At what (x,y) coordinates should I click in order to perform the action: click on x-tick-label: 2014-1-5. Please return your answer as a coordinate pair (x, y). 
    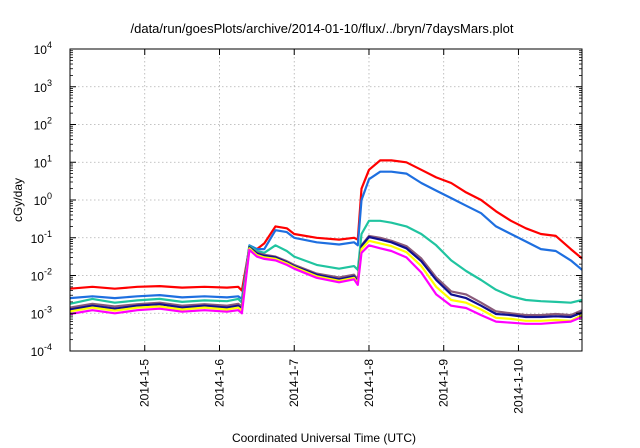
    Looking at the image, I should click on (145, 383).